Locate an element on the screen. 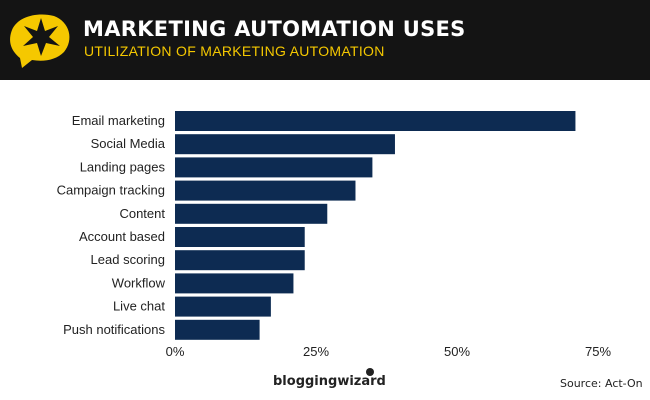 The image size is (650, 400). brand-logo: bloggingwizard is located at coordinates (329, 381).